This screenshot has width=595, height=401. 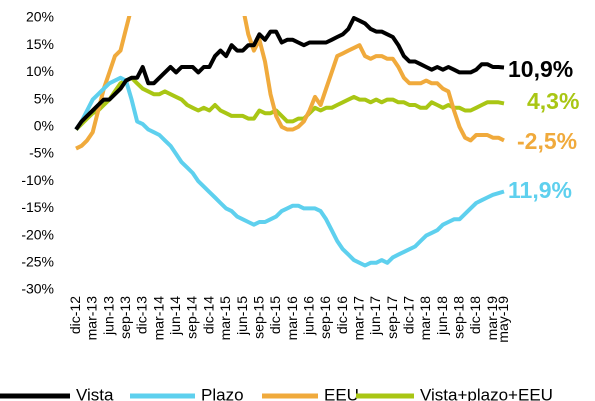 I want to click on legend-label: Plazo, so click(x=222, y=393).